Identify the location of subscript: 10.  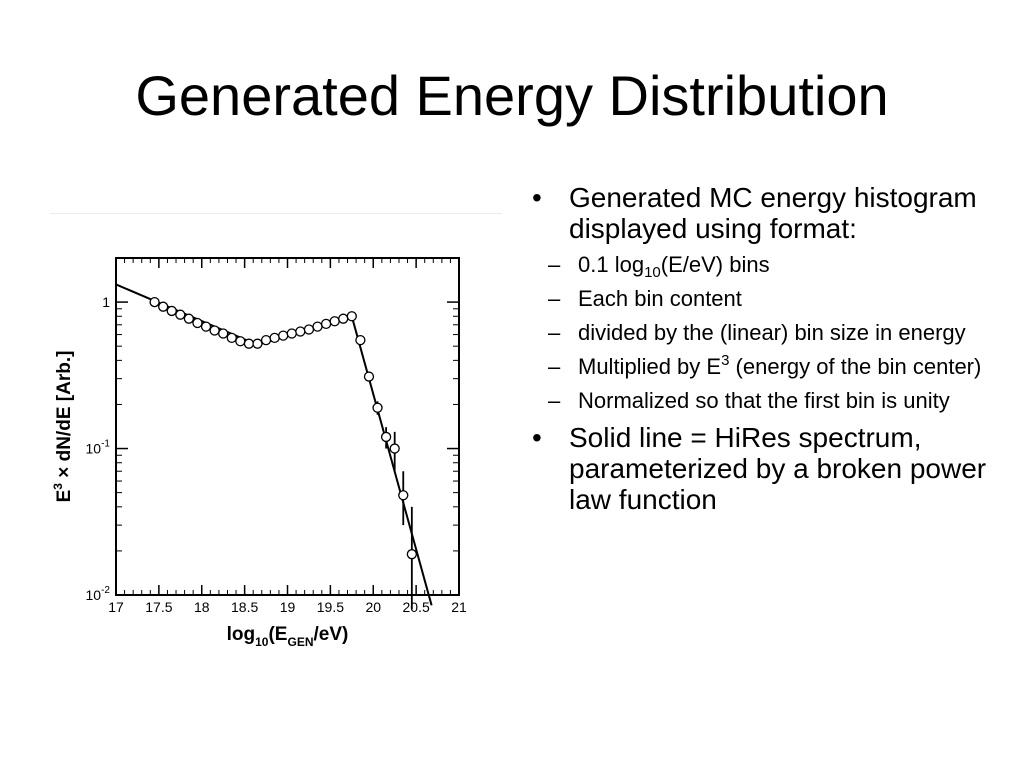
(652, 272).